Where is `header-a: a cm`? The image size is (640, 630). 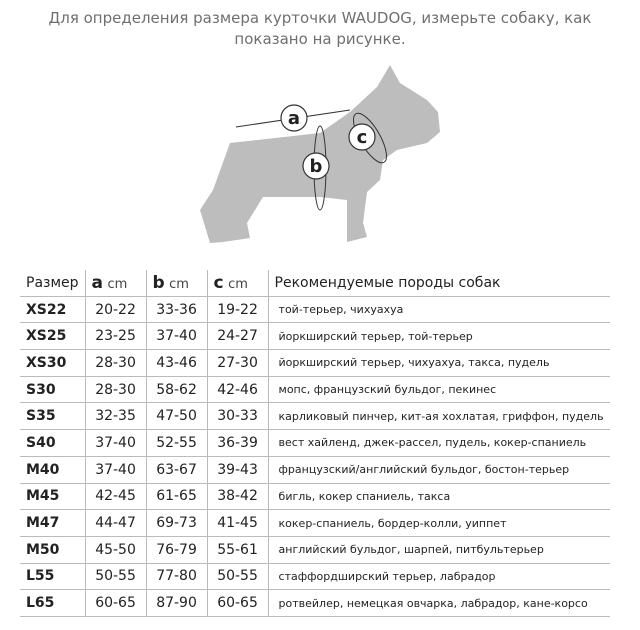 header-a: a cm is located at coordinates (115, 283).